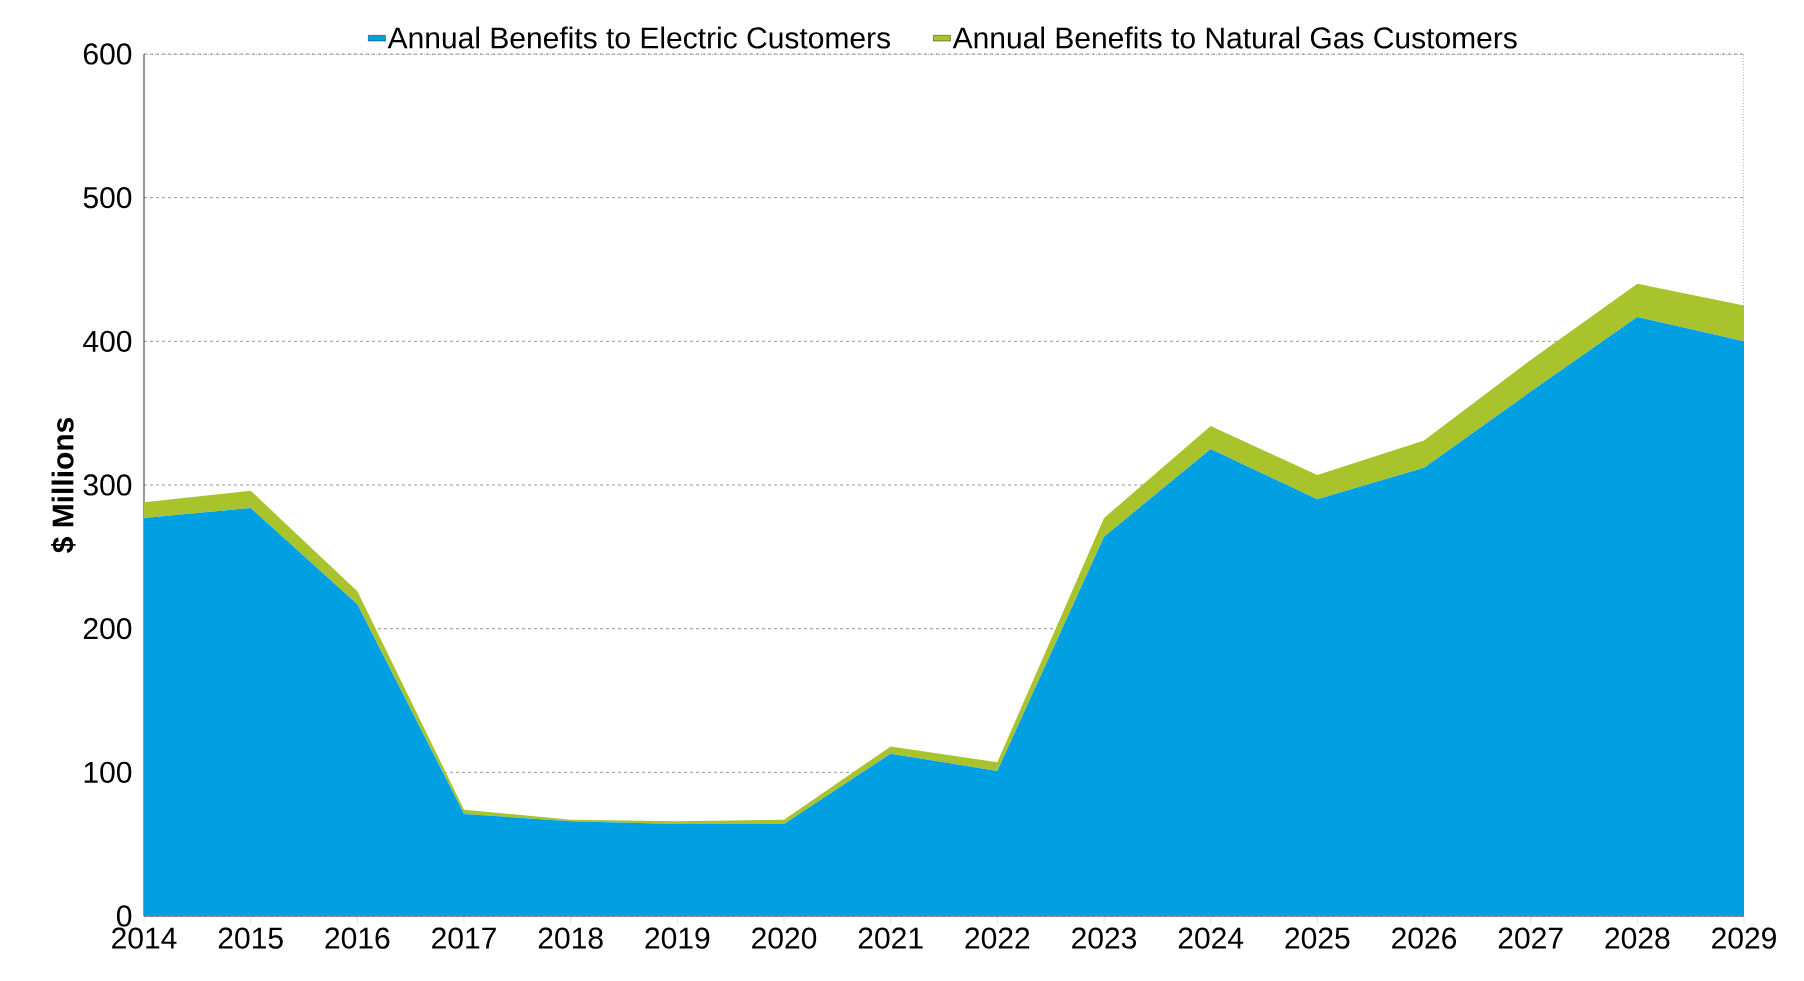  I want to click on x-tick-label: 2014, so click(144, 938).